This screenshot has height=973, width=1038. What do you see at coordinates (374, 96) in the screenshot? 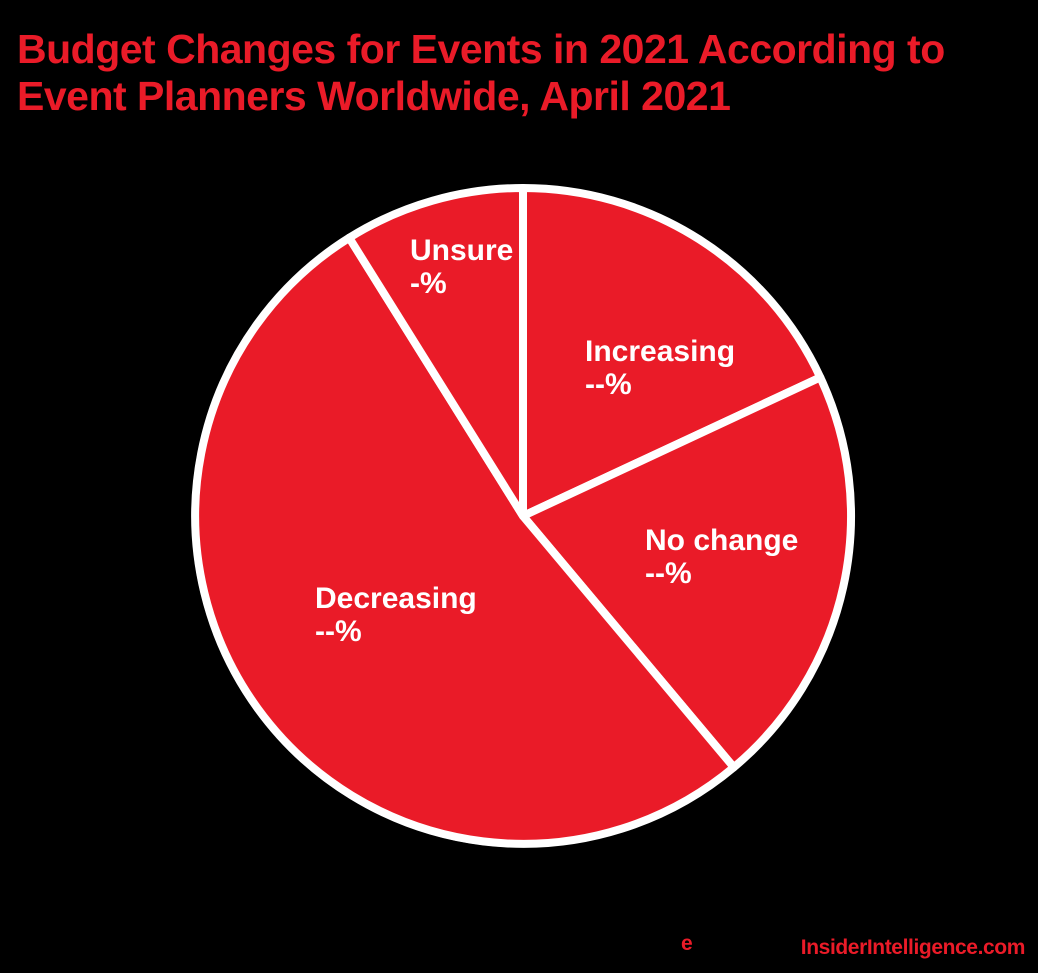
I see `chart-title-line-2: Event Planners Worldwide, April 2021` at bounding box center [374, 96].